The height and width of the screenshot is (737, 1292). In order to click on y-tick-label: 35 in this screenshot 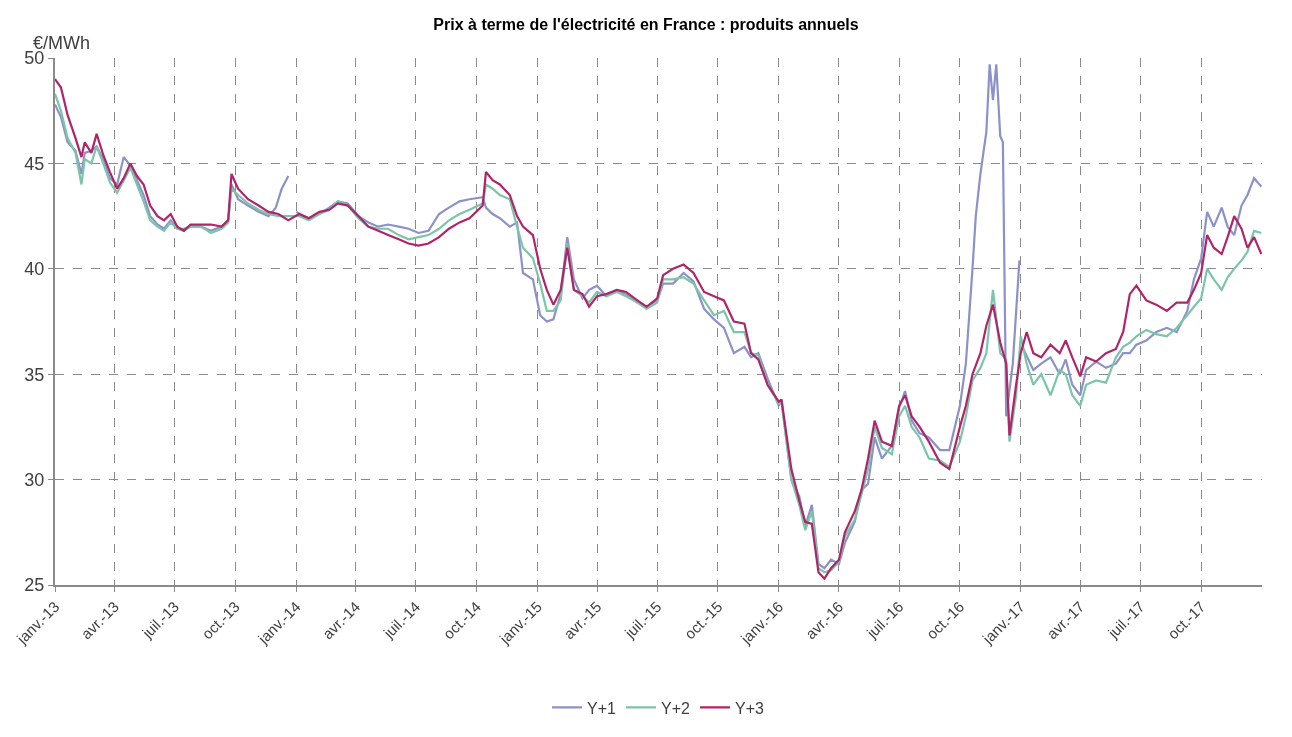, I will do `click(34, 374)`.